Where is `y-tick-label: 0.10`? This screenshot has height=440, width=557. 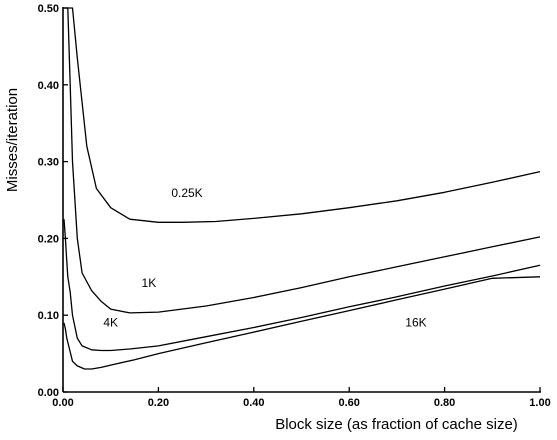 y-tick-label: 0.10 is located at coordinates (48, 316).